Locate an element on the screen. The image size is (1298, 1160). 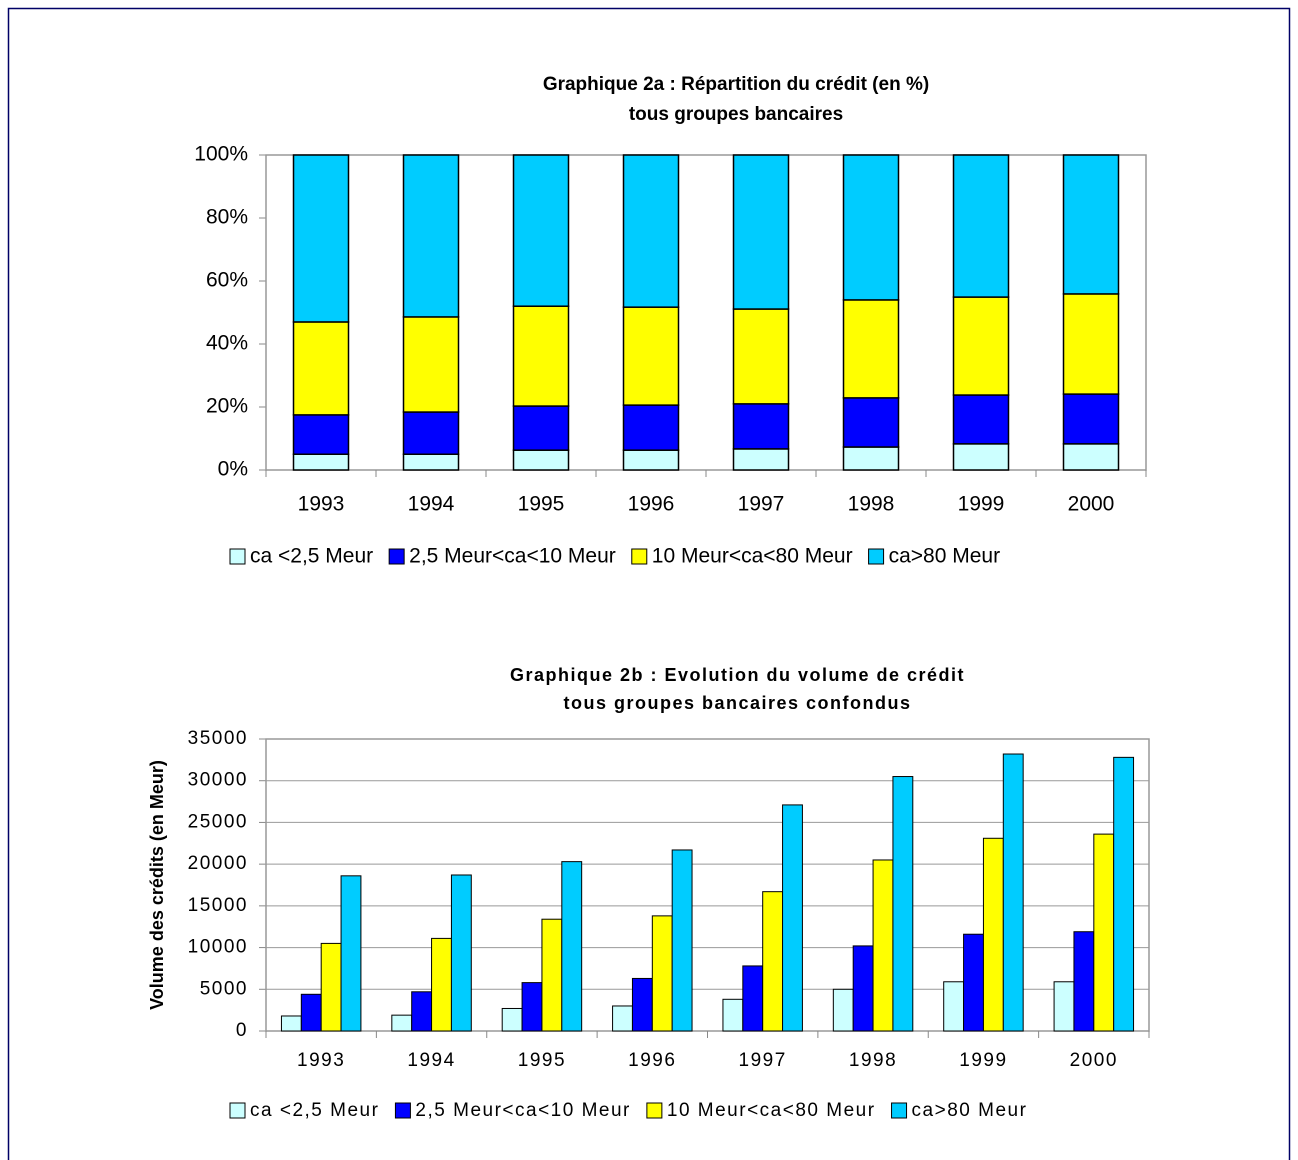
legend-label: ca>80 Meur is located at coordinates (944, 556).